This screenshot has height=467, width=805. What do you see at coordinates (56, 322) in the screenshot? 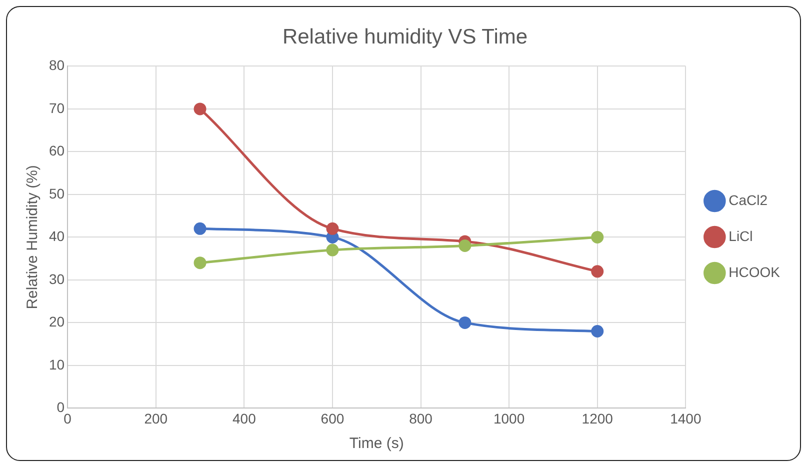
I see `y-tick-label: 20` at bounding box center [56, 322].